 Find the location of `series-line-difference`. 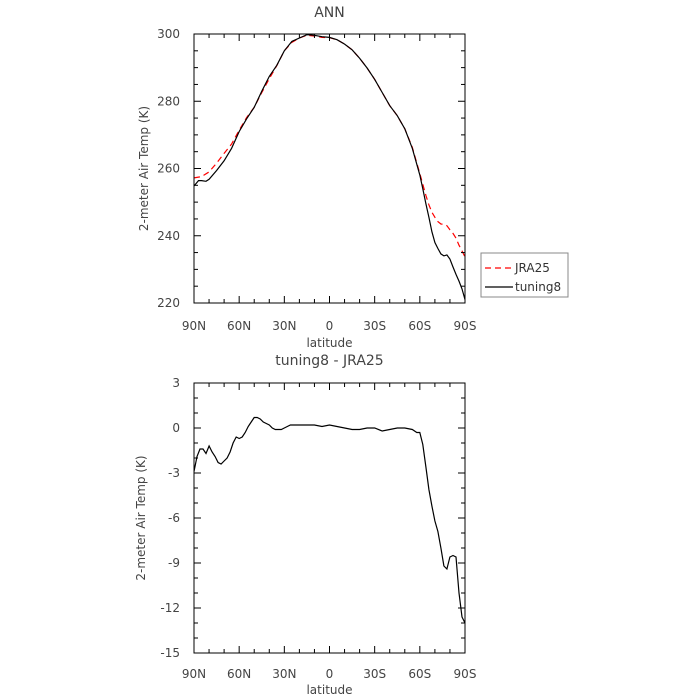

series-line-difference is located at coordinates (329, 520).